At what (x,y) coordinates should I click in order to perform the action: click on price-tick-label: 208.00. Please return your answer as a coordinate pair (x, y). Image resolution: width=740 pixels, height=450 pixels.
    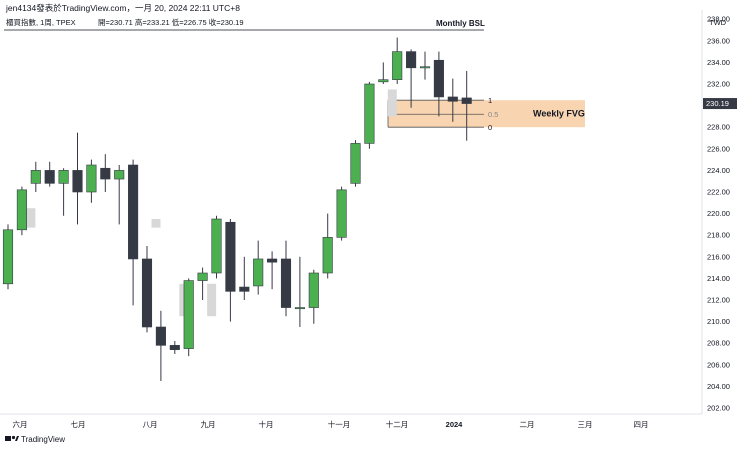
    Looking at the image, I should click on (718, 343).